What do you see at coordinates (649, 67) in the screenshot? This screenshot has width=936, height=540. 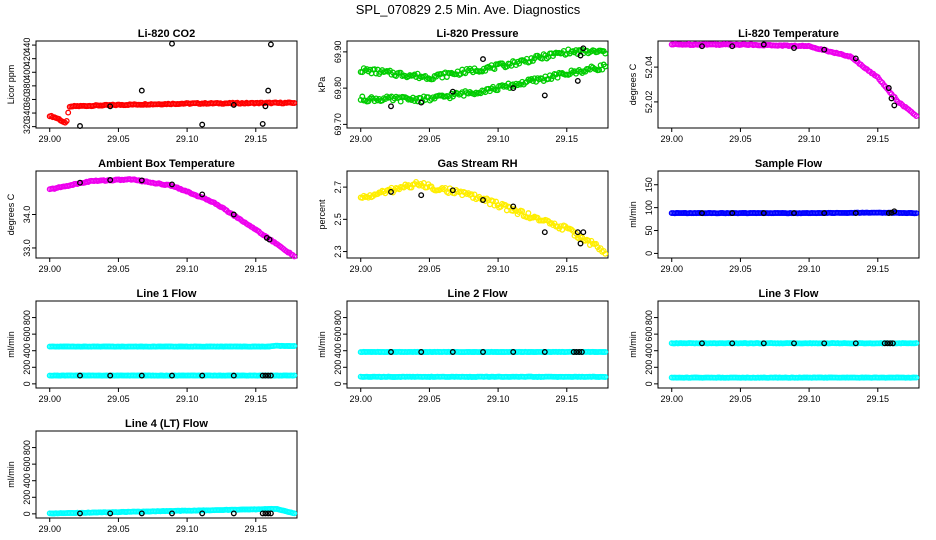 I see `y-tick-label: 52.04` at bounding box center [649, 67].